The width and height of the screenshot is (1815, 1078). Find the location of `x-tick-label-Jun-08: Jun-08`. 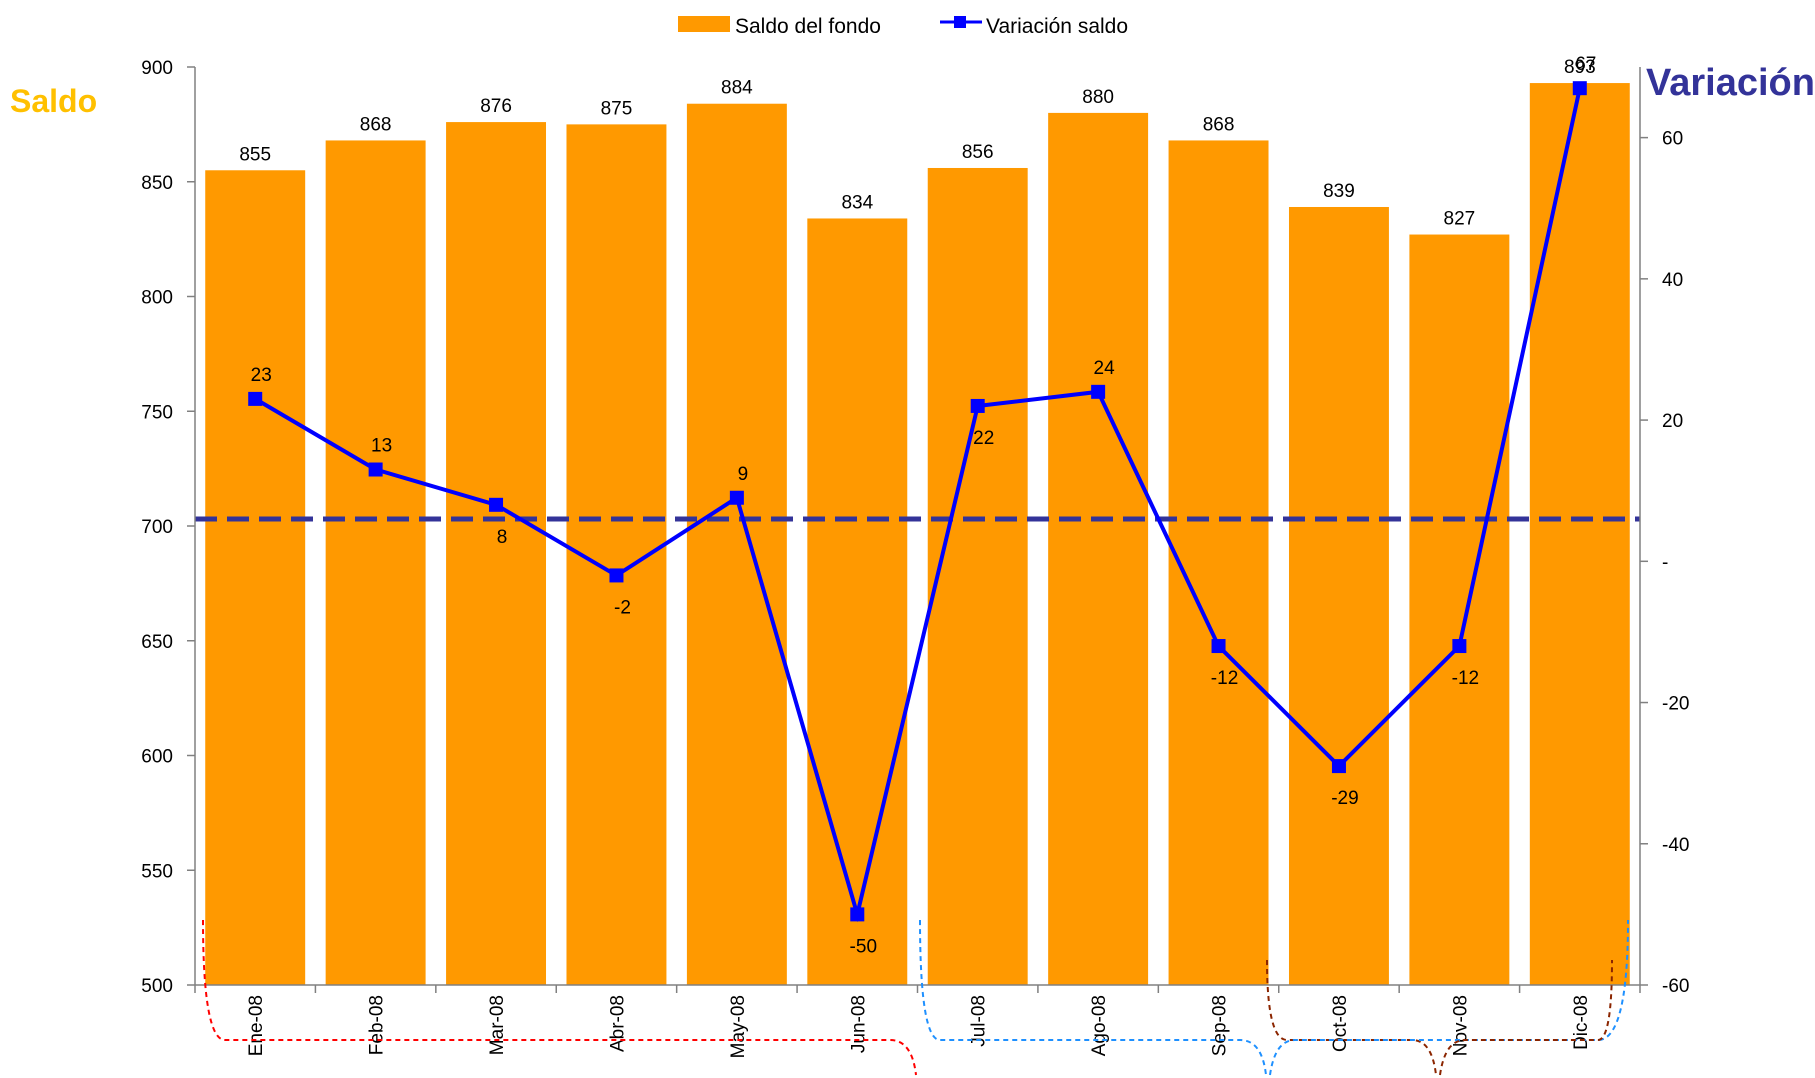

x-tick-label-Jun-08: Jun-08 is located at coordinates (858, 1024).